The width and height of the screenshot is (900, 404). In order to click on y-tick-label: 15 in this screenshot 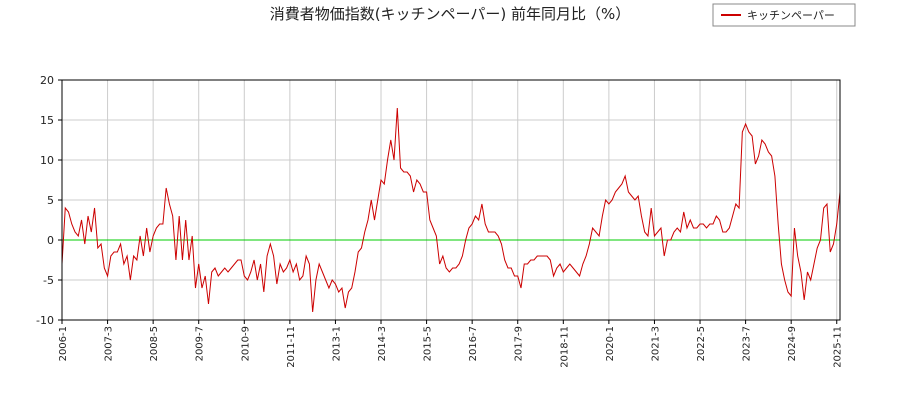, I will do `click(47, 120)`.